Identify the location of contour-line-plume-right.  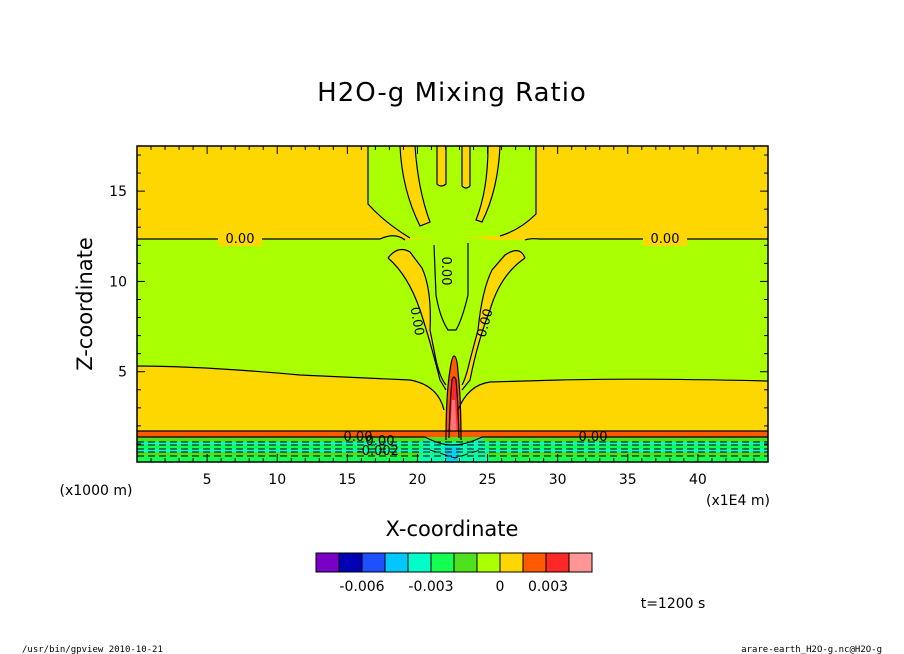
(493, 324).